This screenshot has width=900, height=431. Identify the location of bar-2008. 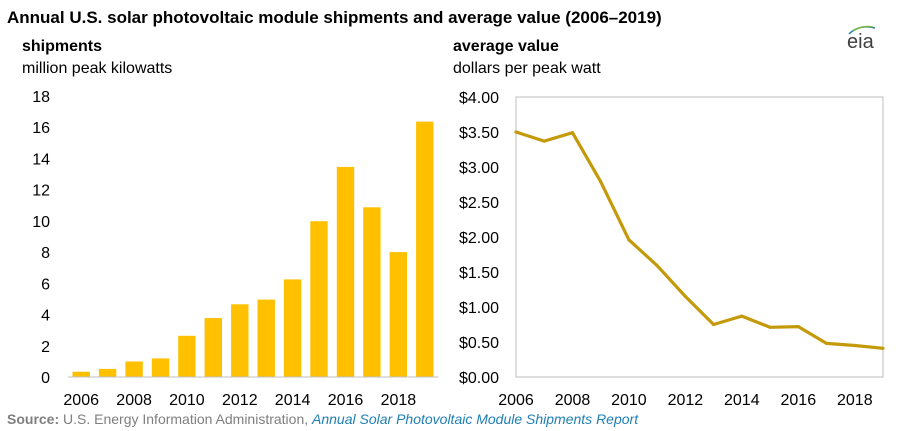
(134, 369).